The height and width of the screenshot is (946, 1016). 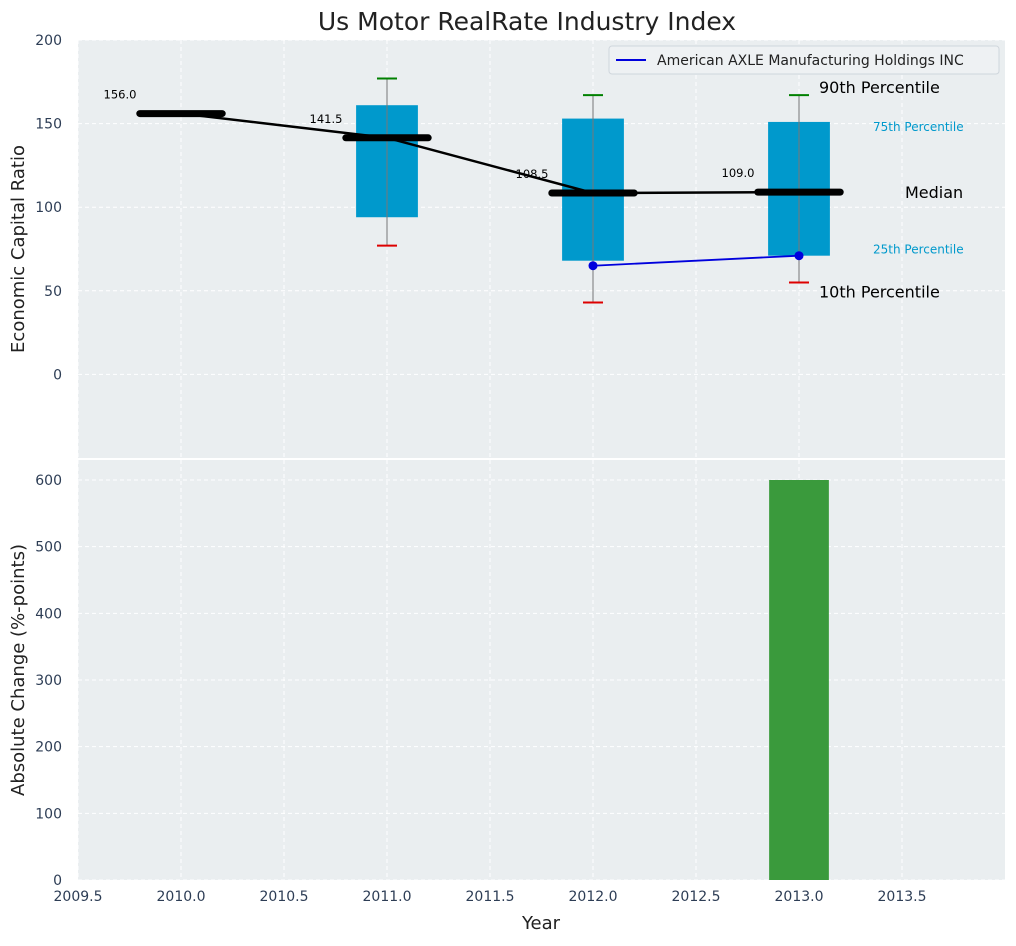 I want to click on top-y-tick-label: 150, so click(x=48, y=125).